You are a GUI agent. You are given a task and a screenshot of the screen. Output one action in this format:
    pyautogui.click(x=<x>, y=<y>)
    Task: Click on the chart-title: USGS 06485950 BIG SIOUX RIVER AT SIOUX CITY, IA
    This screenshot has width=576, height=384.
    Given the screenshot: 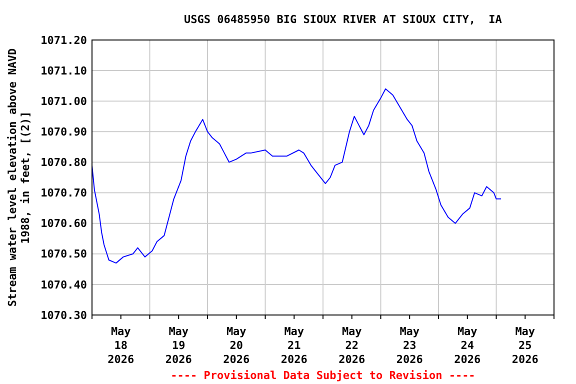 What is the action you would take?
    pyautogui.click(x=343, y=19)
    